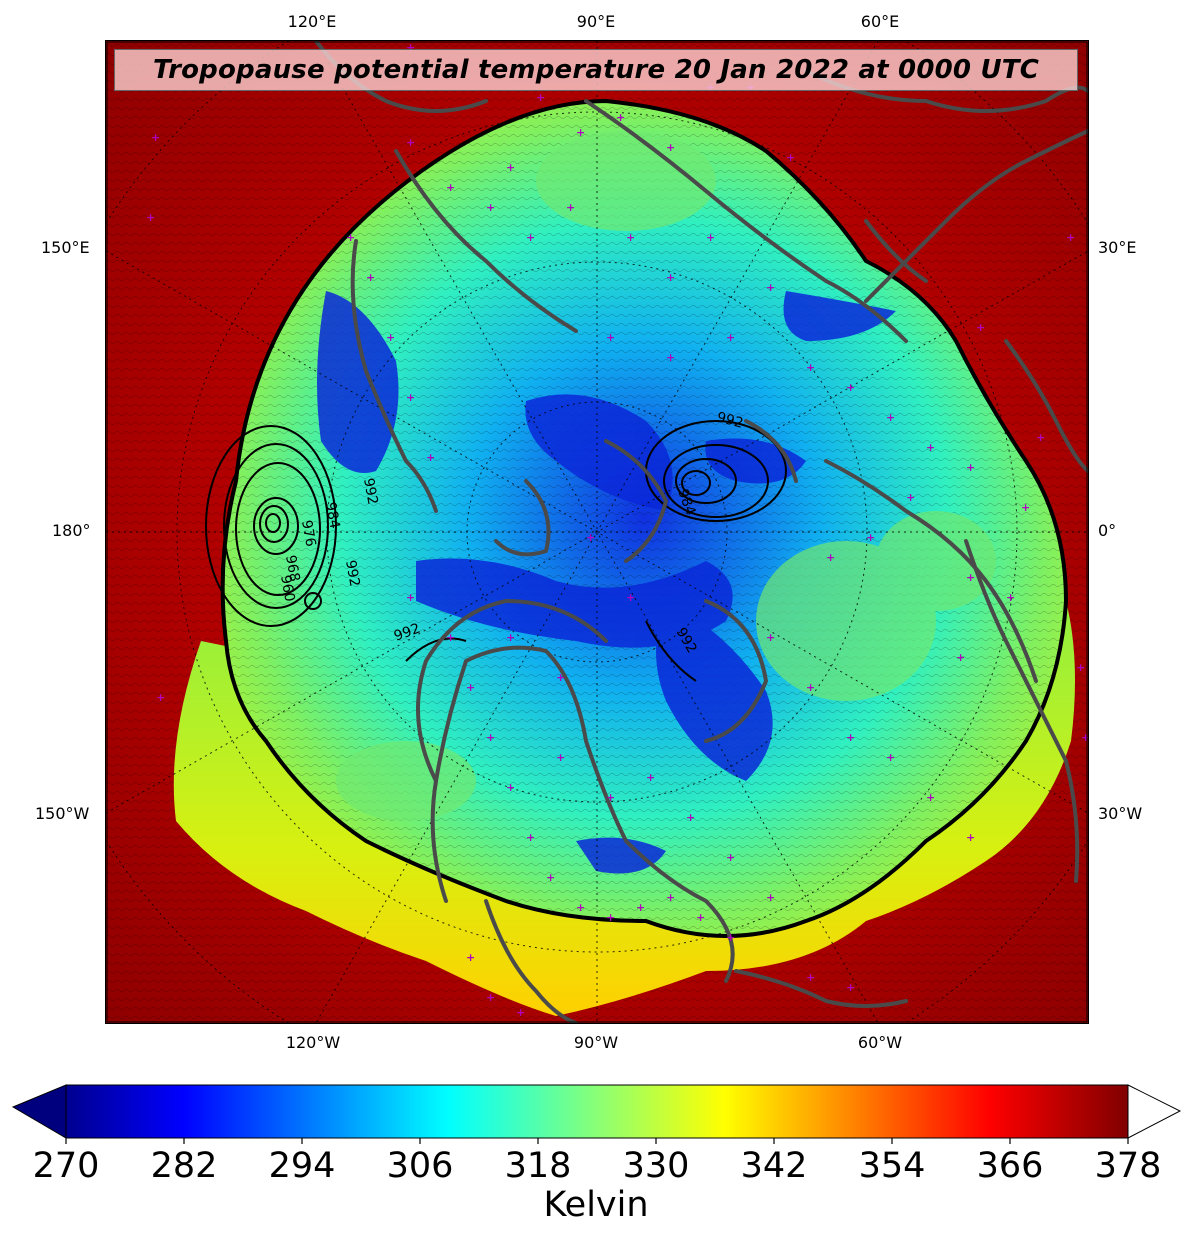 The height and width of the screenshot is (1238, 1192). Describe the element at coordinates (596, 1205) in the screenshot. I see `colorbar-unit-label: Kelvin` at that location.